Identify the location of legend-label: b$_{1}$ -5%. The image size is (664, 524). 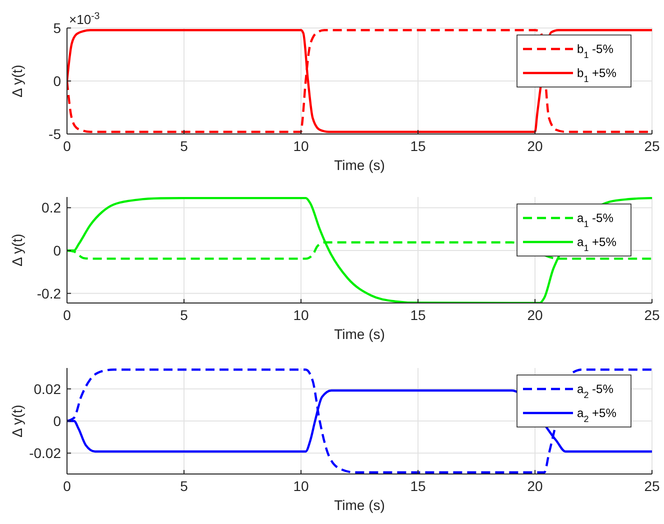
(595, 51).